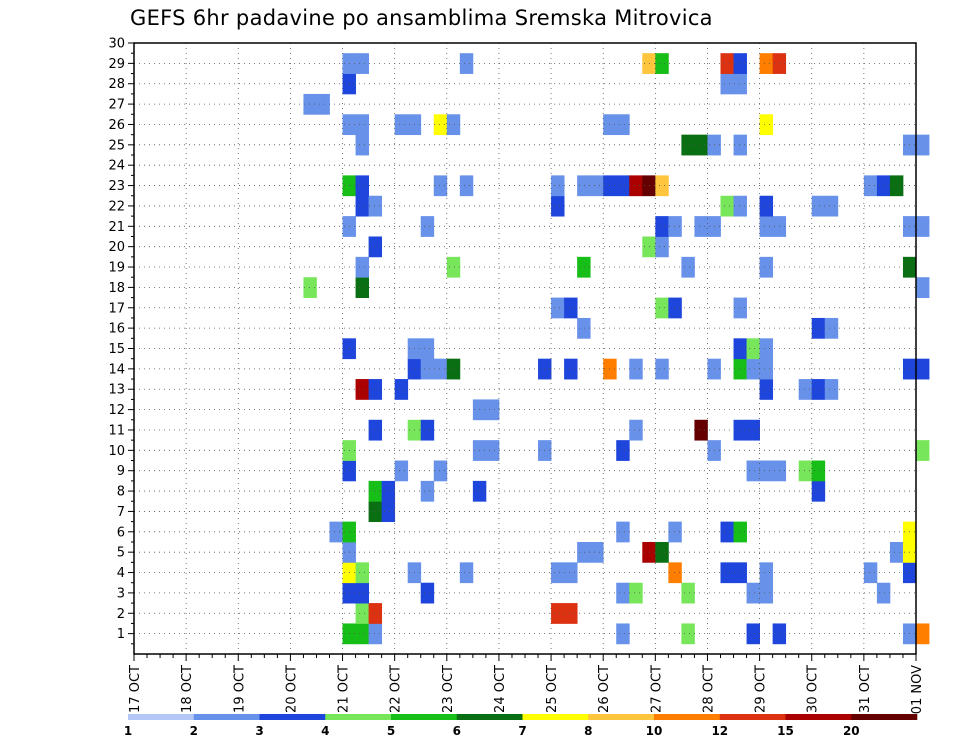 This screenshot has width=960, height=742. What do you see at coordinates (128, 731) in the screenshot?
I see `legend-label: 1` at bounding box center [128, 731].